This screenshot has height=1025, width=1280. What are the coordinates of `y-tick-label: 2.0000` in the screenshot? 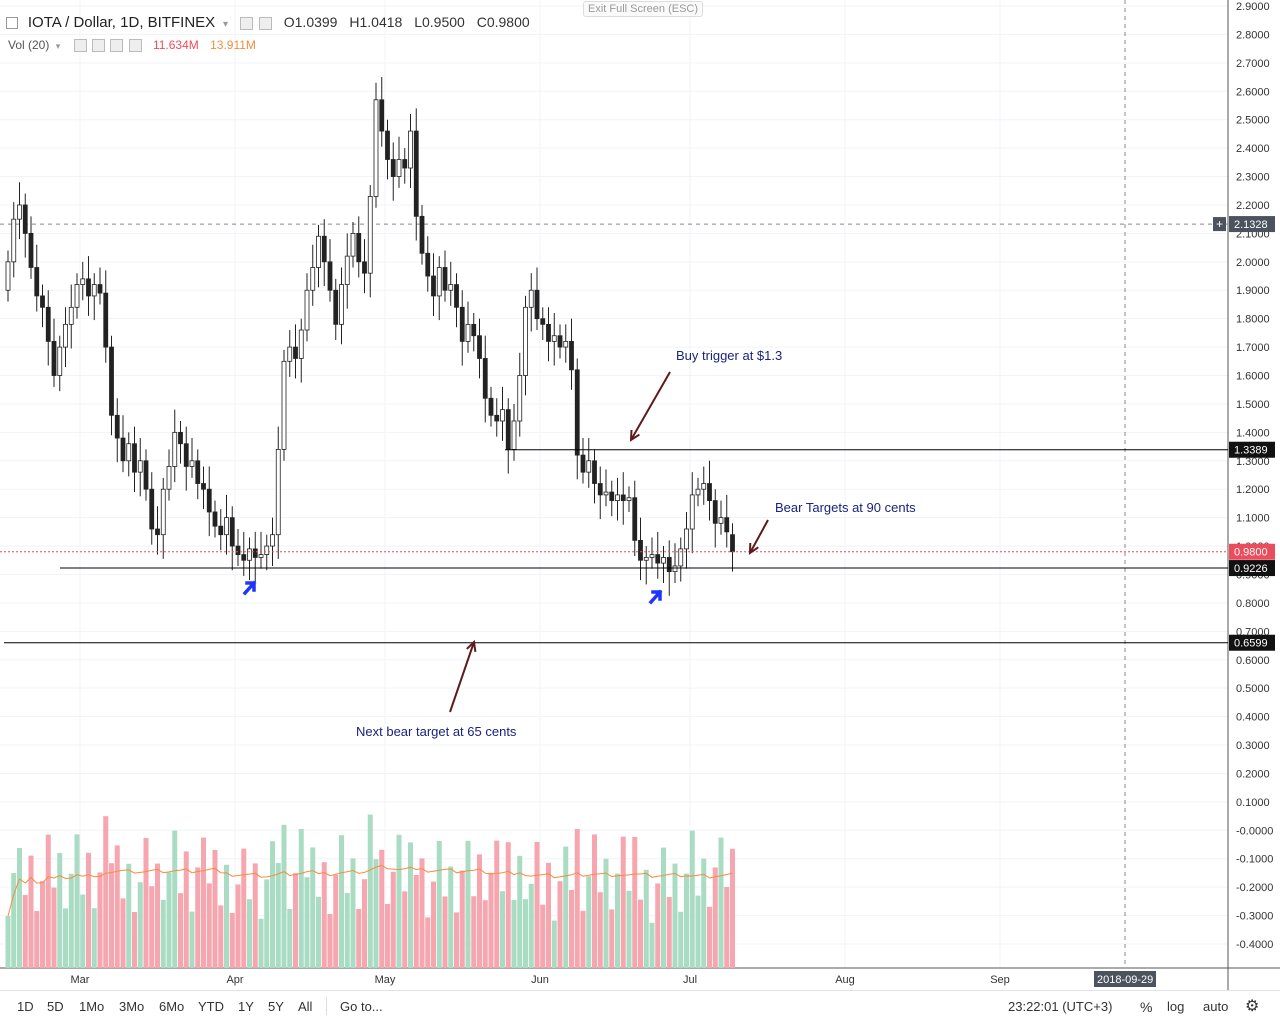 It's located at (1253, 263).